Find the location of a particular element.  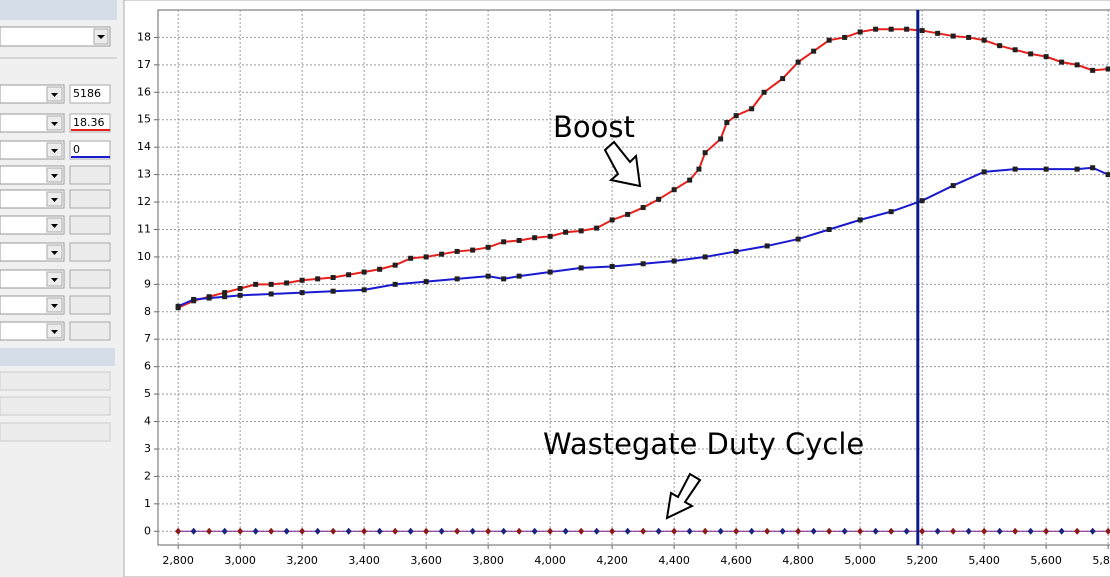

x-tick-label: 5,400 is located at coordinates (984, 560).